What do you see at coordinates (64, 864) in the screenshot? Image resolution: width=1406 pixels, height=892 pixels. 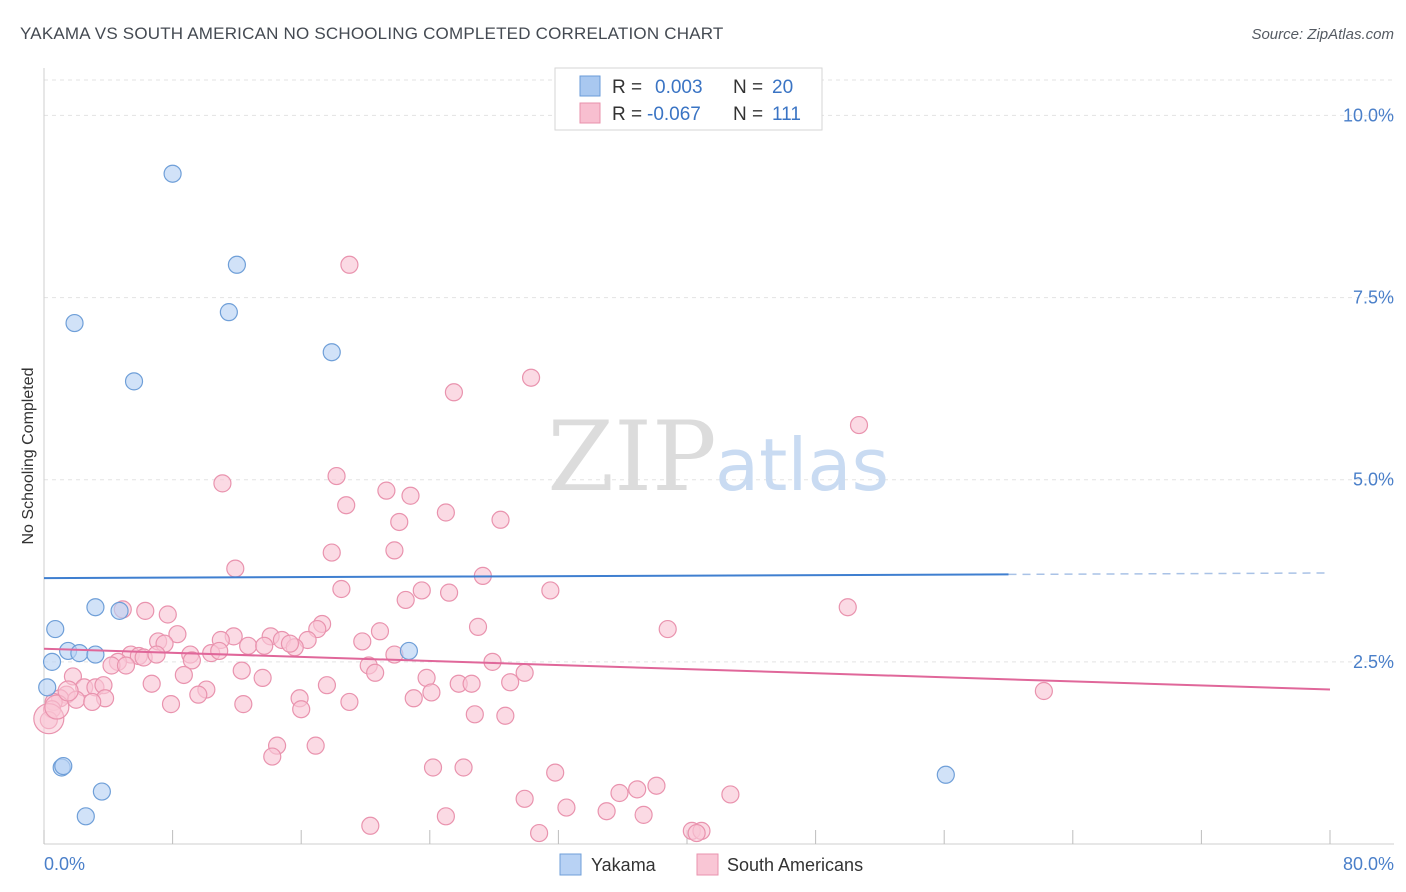 I see `x-tick-label-min: 0.0%` at bounding box center [64, 864].